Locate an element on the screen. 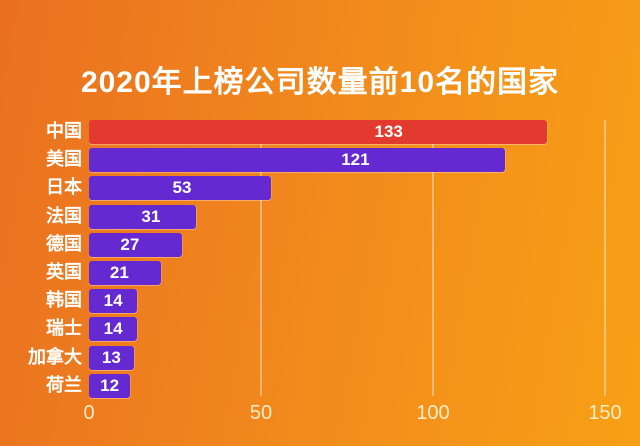 Image resolution: width=640 pixels, height=446 pixels. bar-row: 韩国 14 is located at coordinates (320, 301).